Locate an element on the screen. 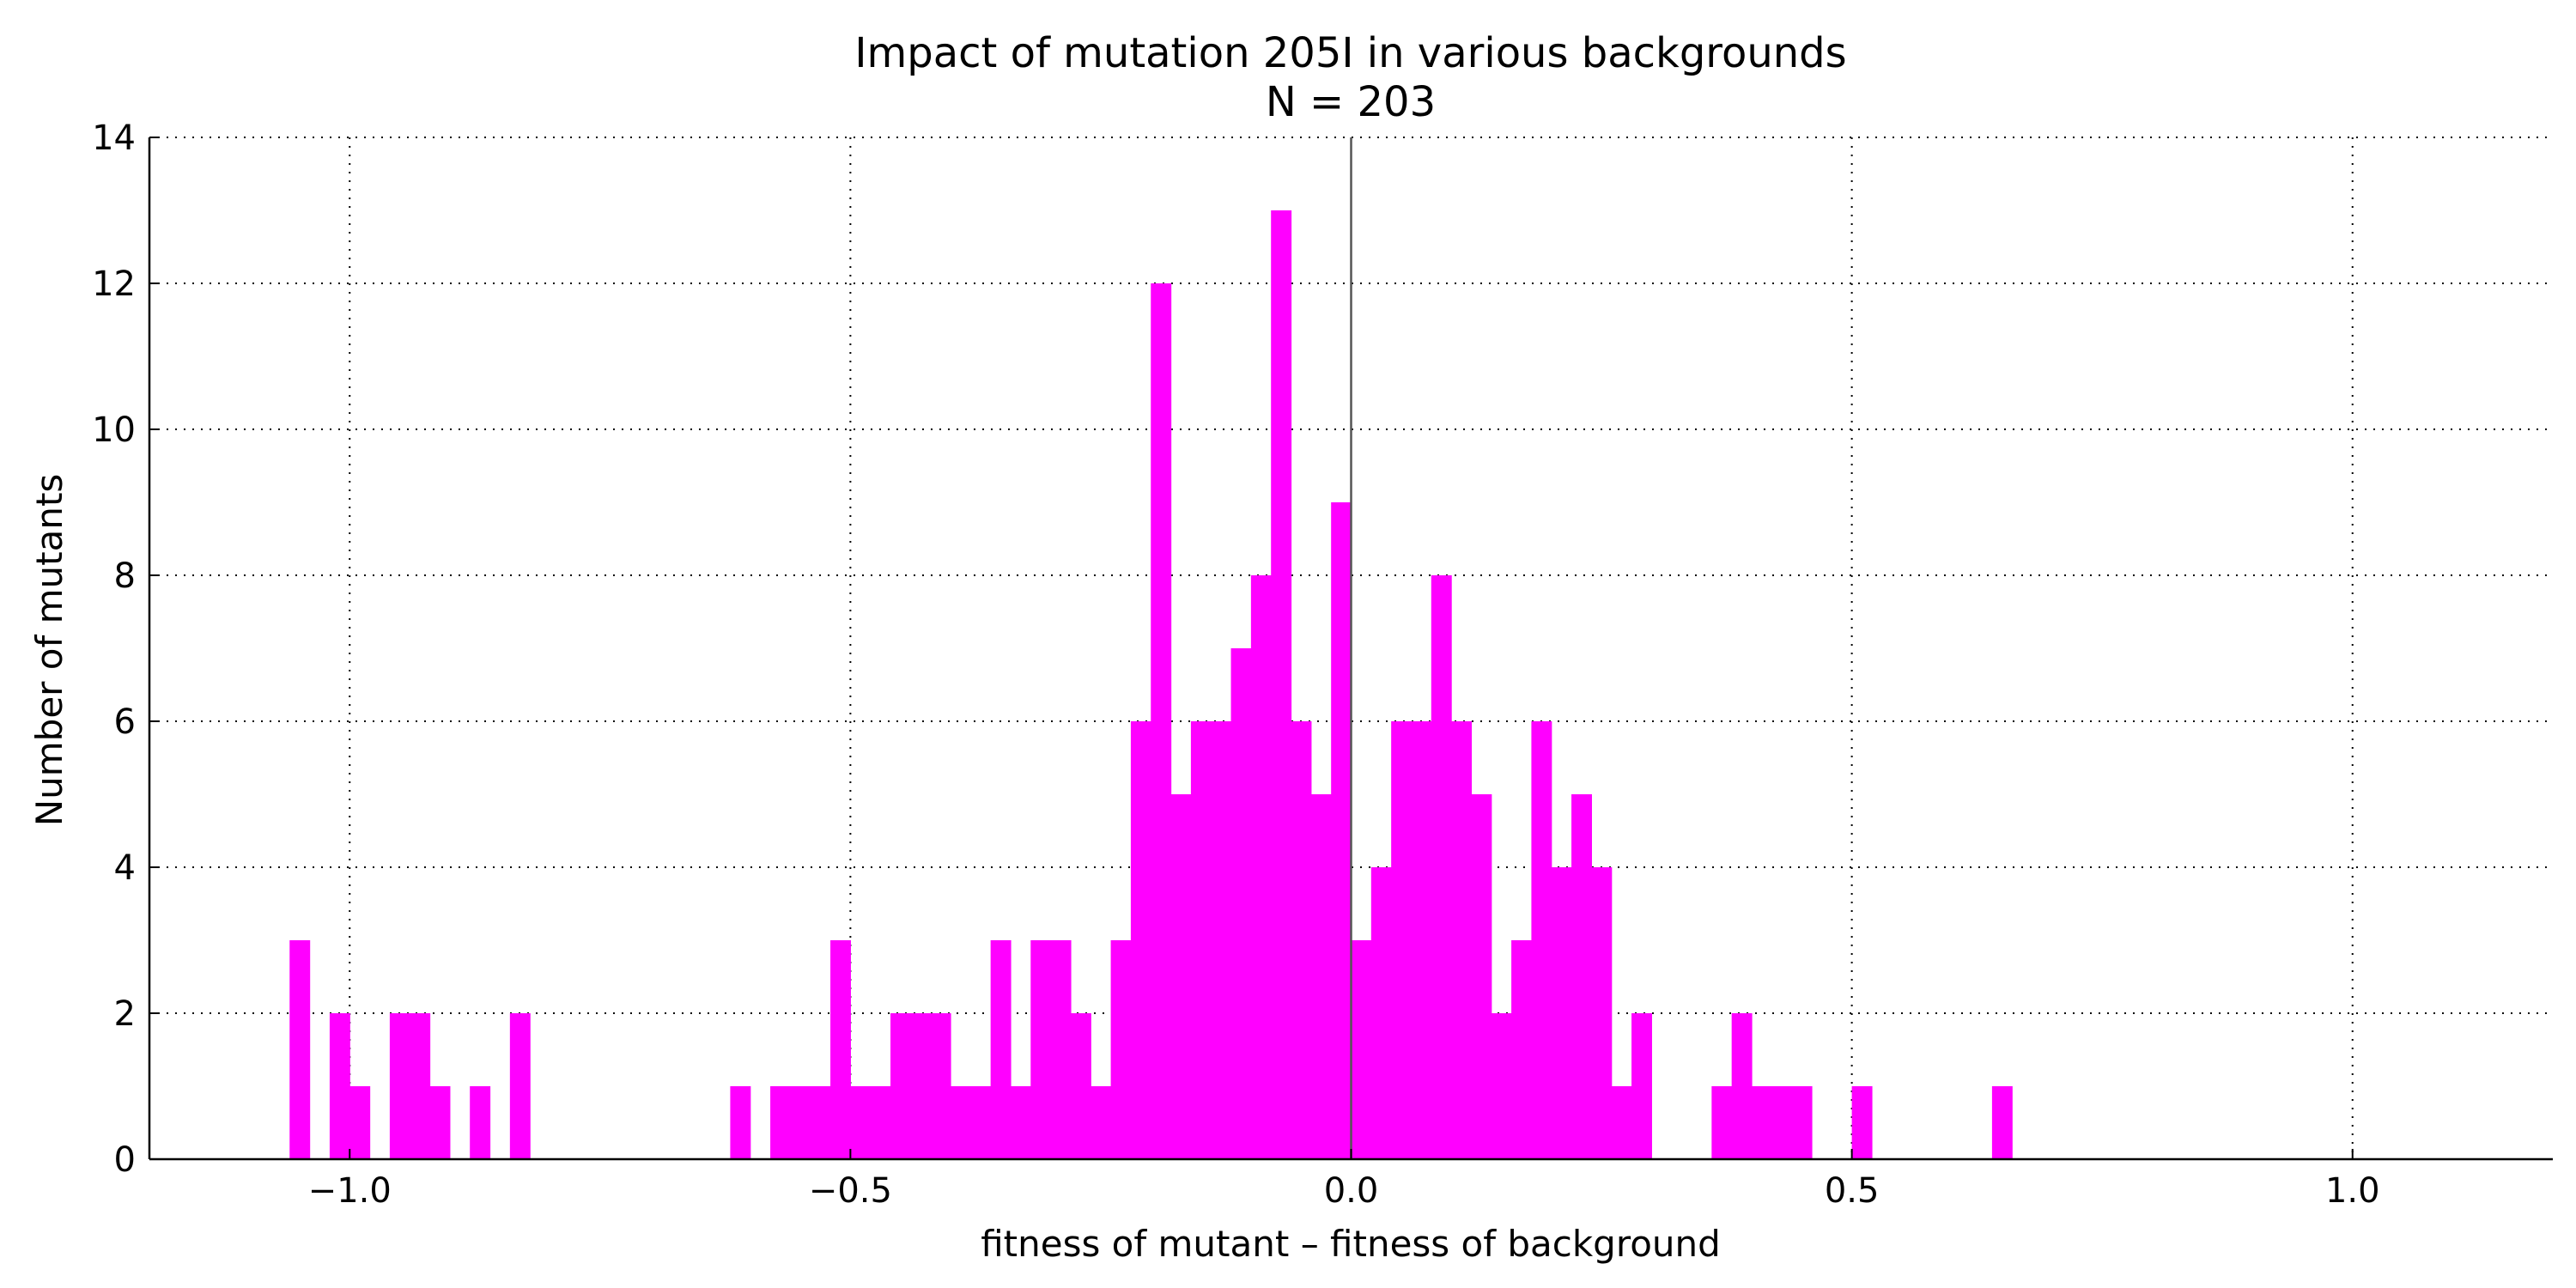  y-tick-label: 2 is located at coordinates (125, 1014).